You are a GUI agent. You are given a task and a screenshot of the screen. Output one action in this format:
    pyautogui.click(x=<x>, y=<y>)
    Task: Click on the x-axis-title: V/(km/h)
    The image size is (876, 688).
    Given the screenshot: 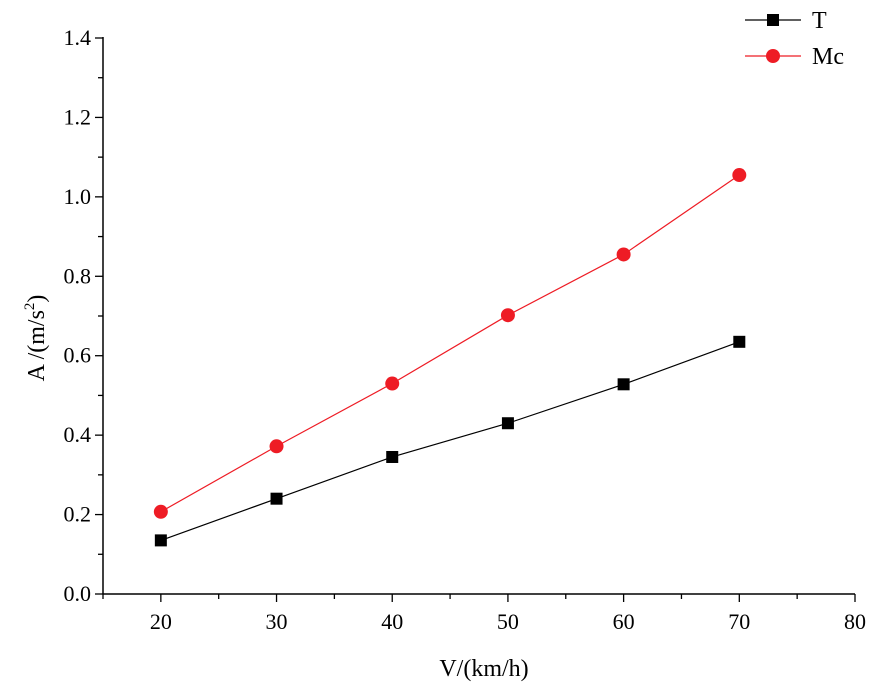 What is the action you would take?
    pyautogui.click(x=483, y=669)
    